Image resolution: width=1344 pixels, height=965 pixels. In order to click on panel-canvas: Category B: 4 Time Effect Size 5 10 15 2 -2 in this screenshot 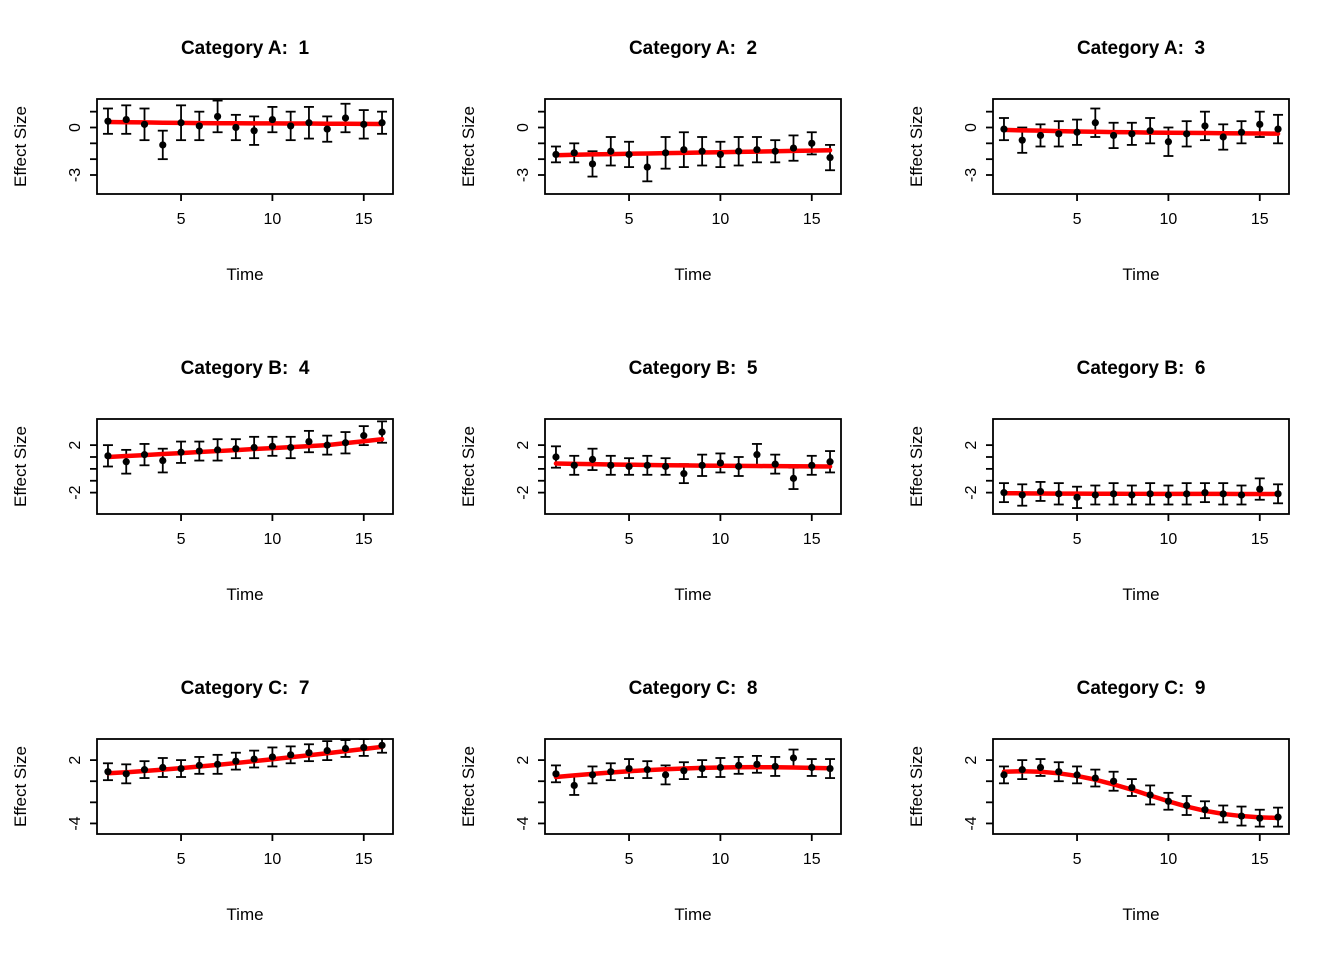, I will do `click(202, 481)`.